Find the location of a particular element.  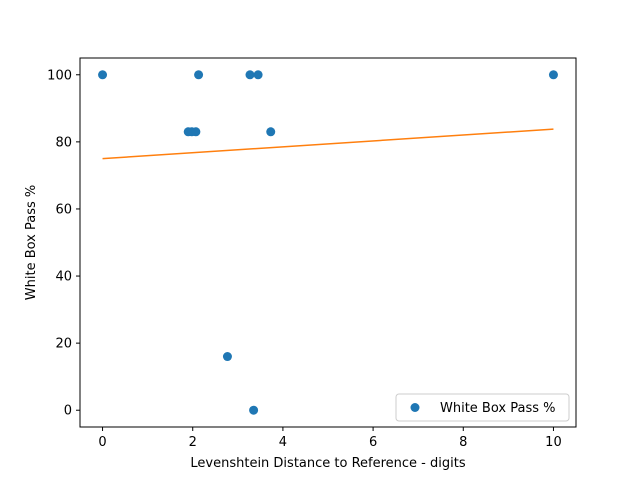

trend-line is located at coordinates (328, 144).